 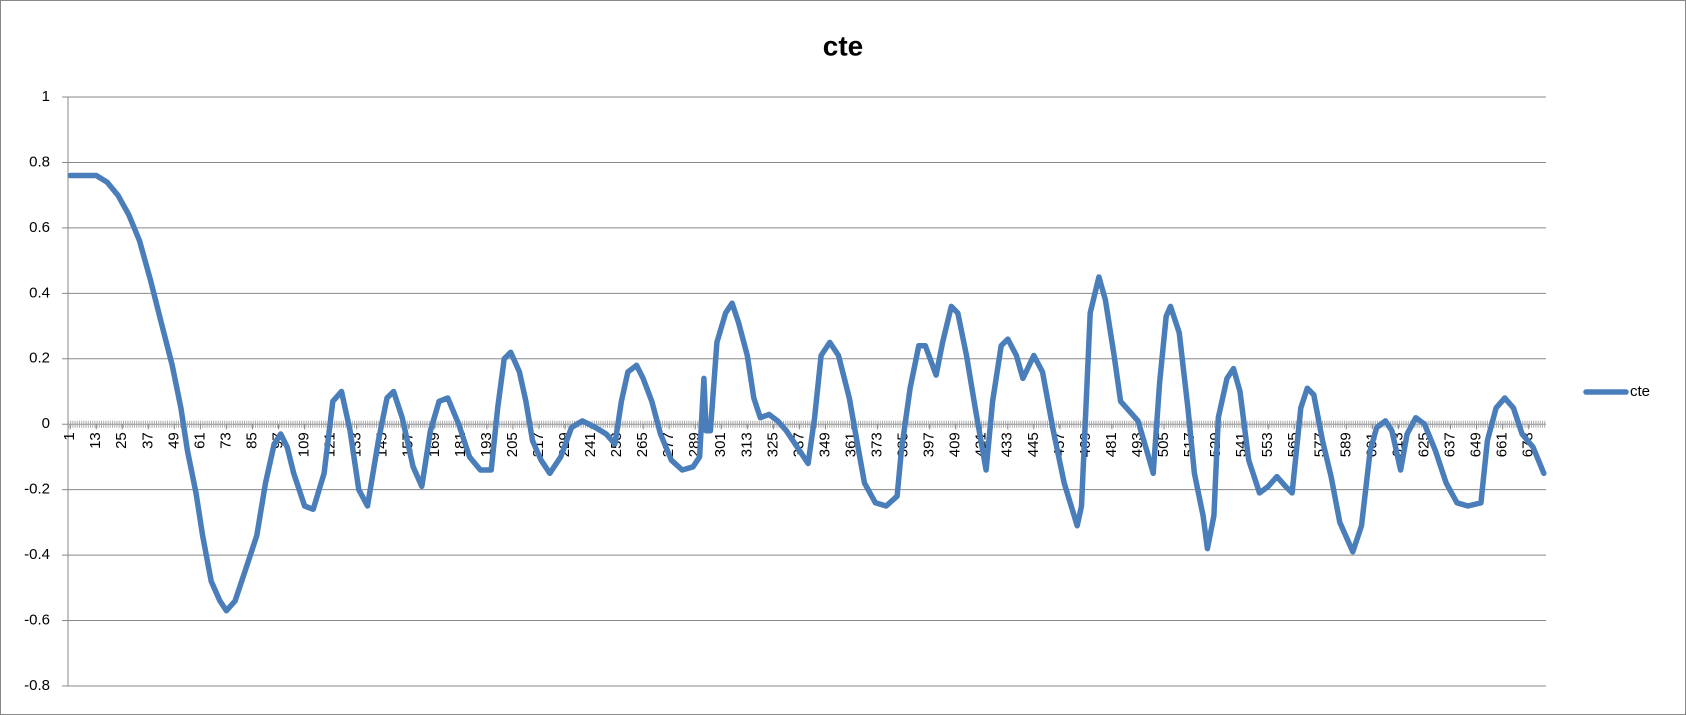 I want to click on x-tick-label: 205, so click(x=512, y=444).